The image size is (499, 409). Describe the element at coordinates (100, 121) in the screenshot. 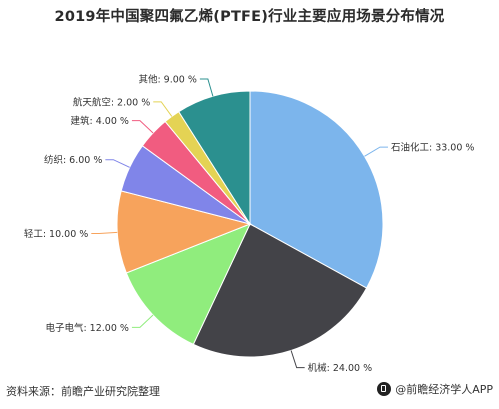

I see `slice-label-5: 建筑: 4.00 %` at that location.